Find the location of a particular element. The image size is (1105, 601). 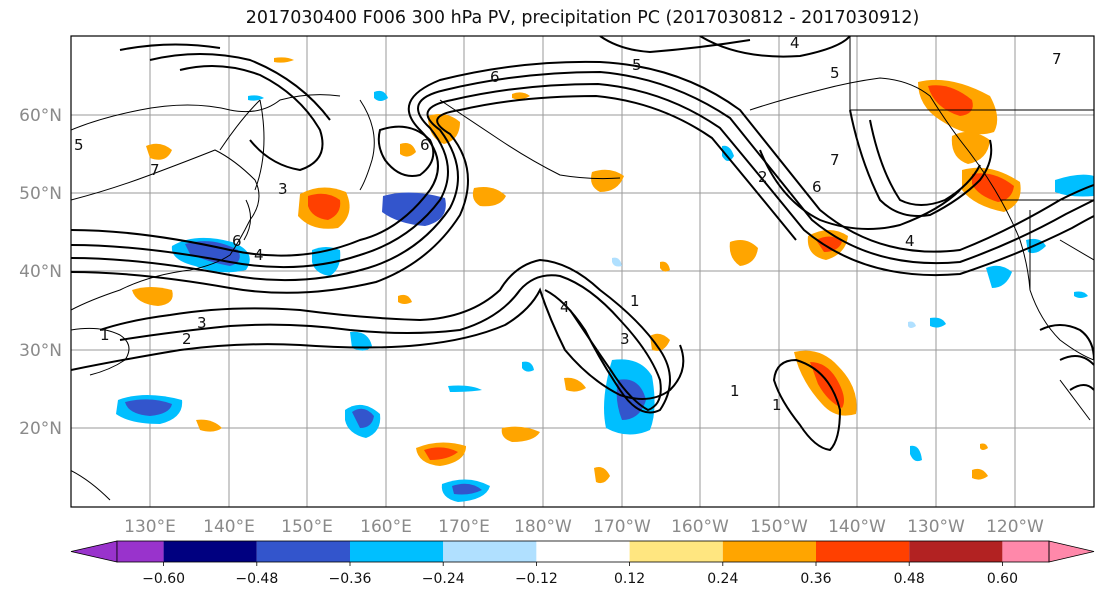

longitude-label: 140°E is located at coordinates (229, 527).